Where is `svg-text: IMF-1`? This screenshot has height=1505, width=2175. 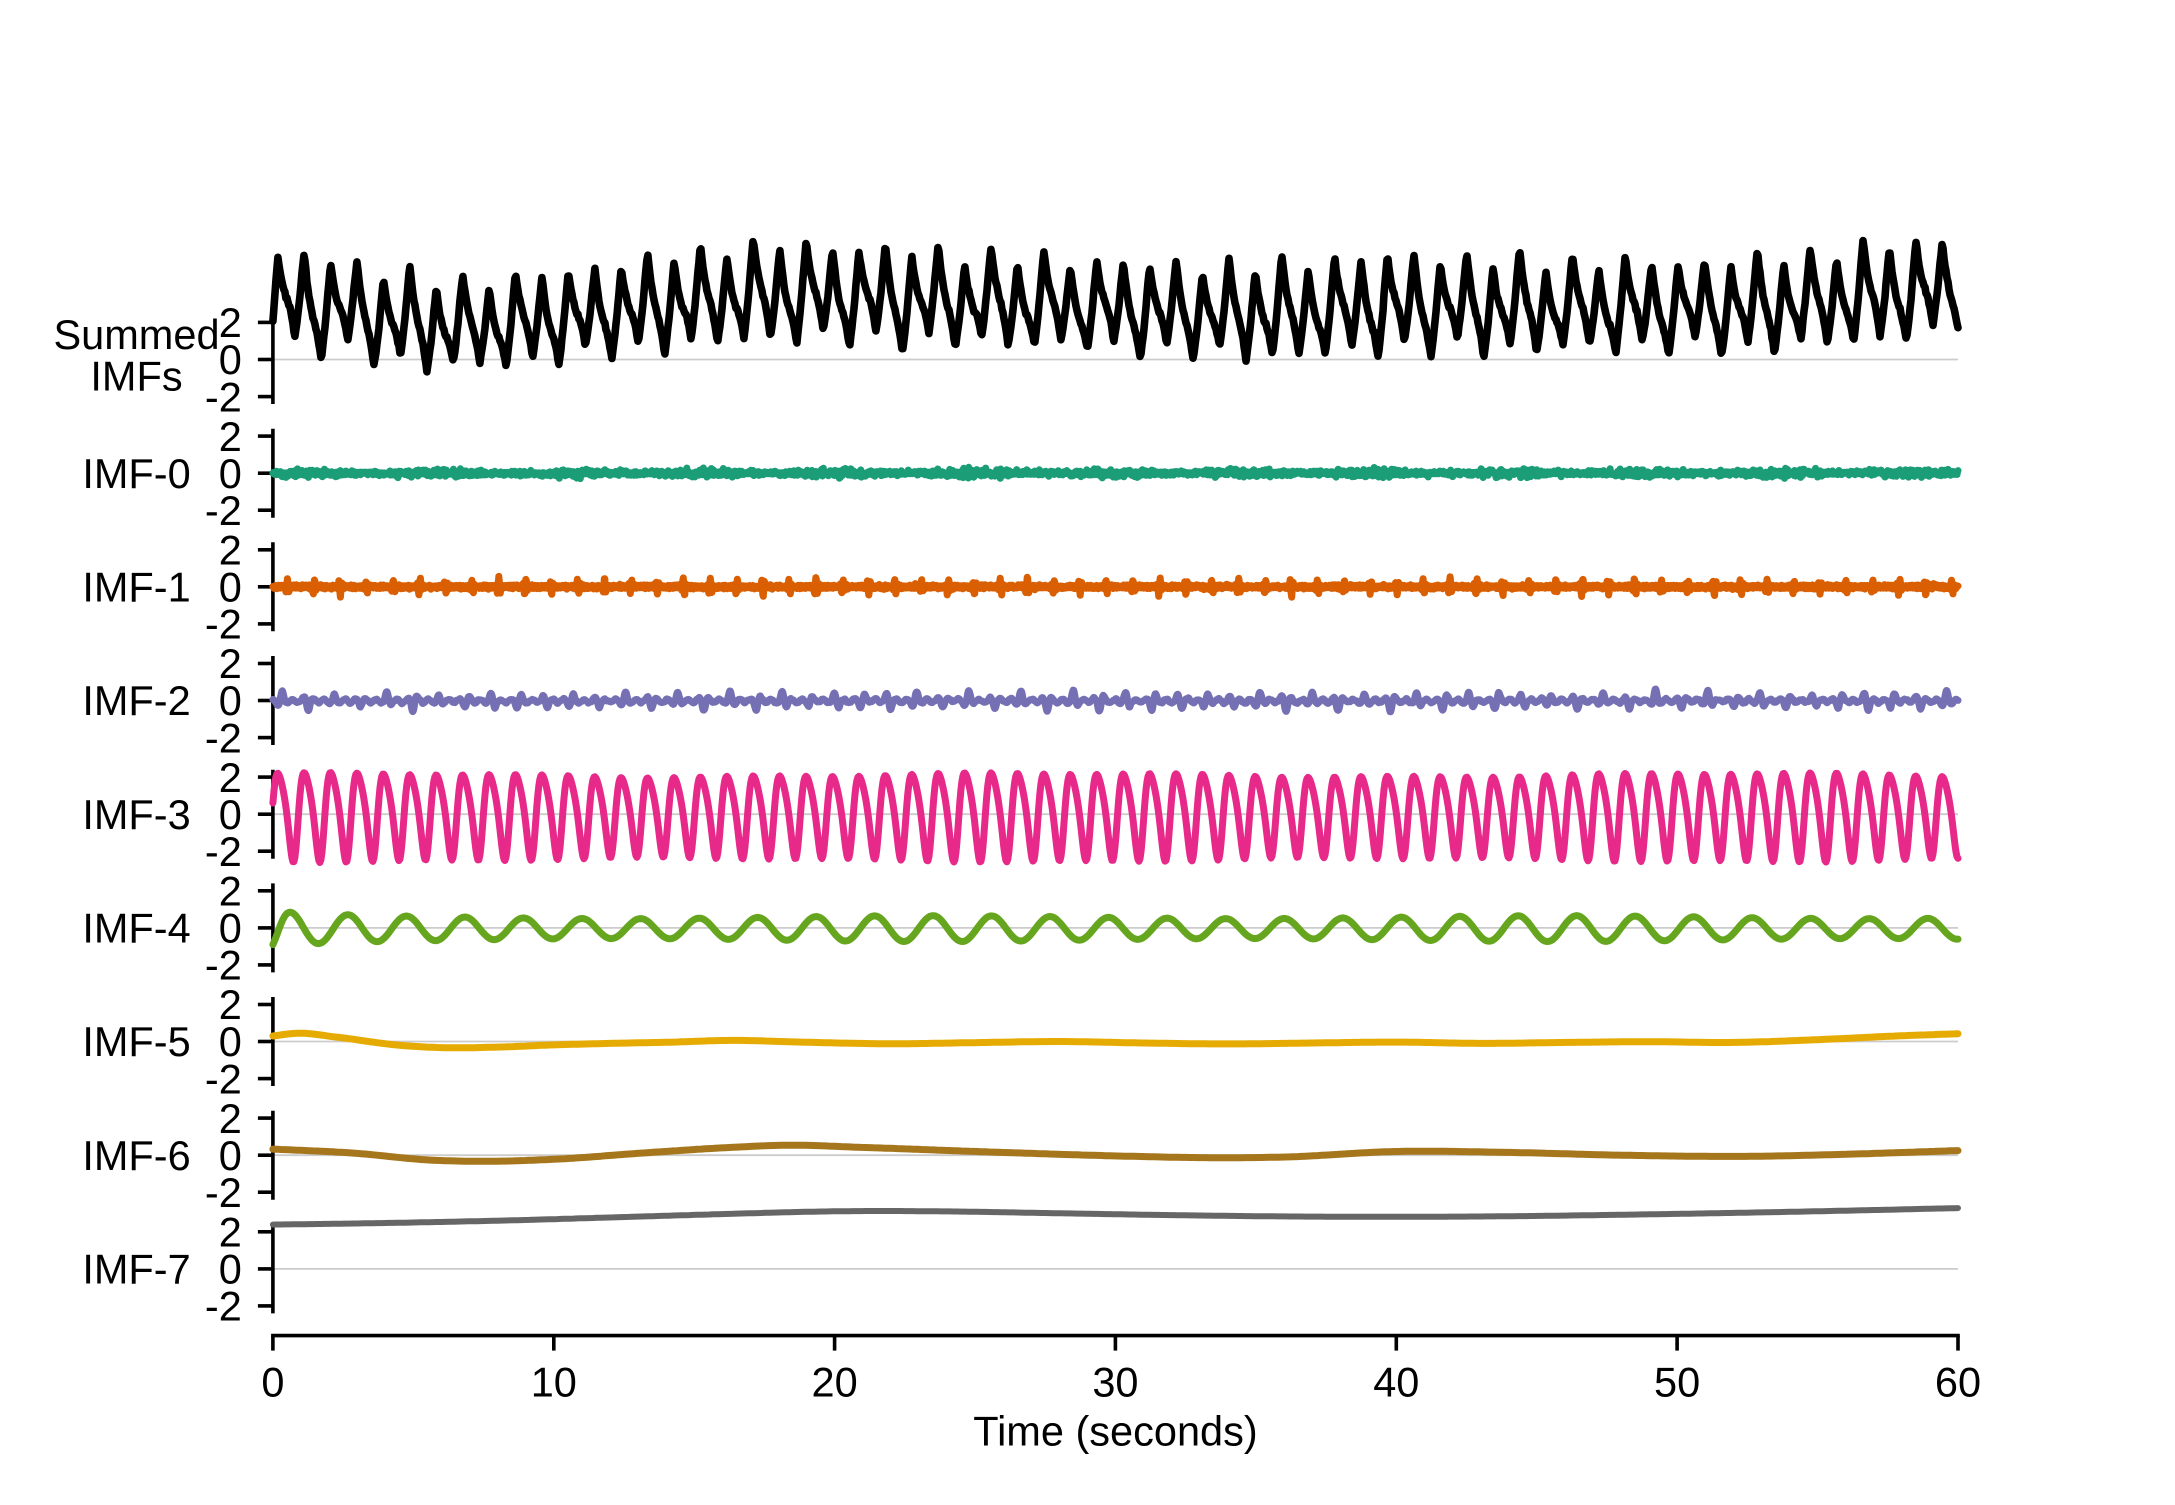 svg-text: IMF-1 is located at coordinates (136, 587).